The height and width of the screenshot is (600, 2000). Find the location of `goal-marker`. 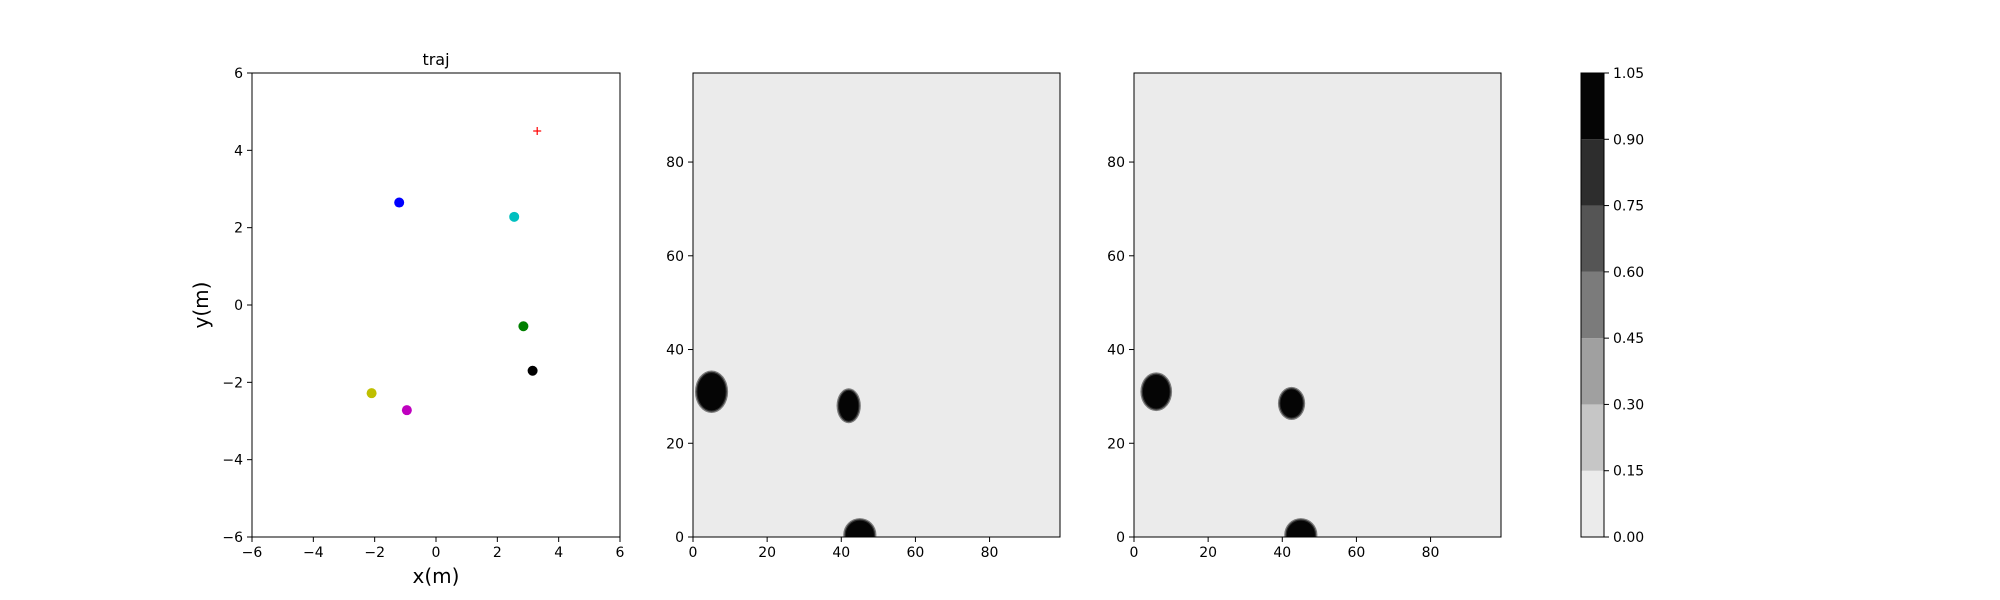

goal-marker is located at coordinates (537, 131).